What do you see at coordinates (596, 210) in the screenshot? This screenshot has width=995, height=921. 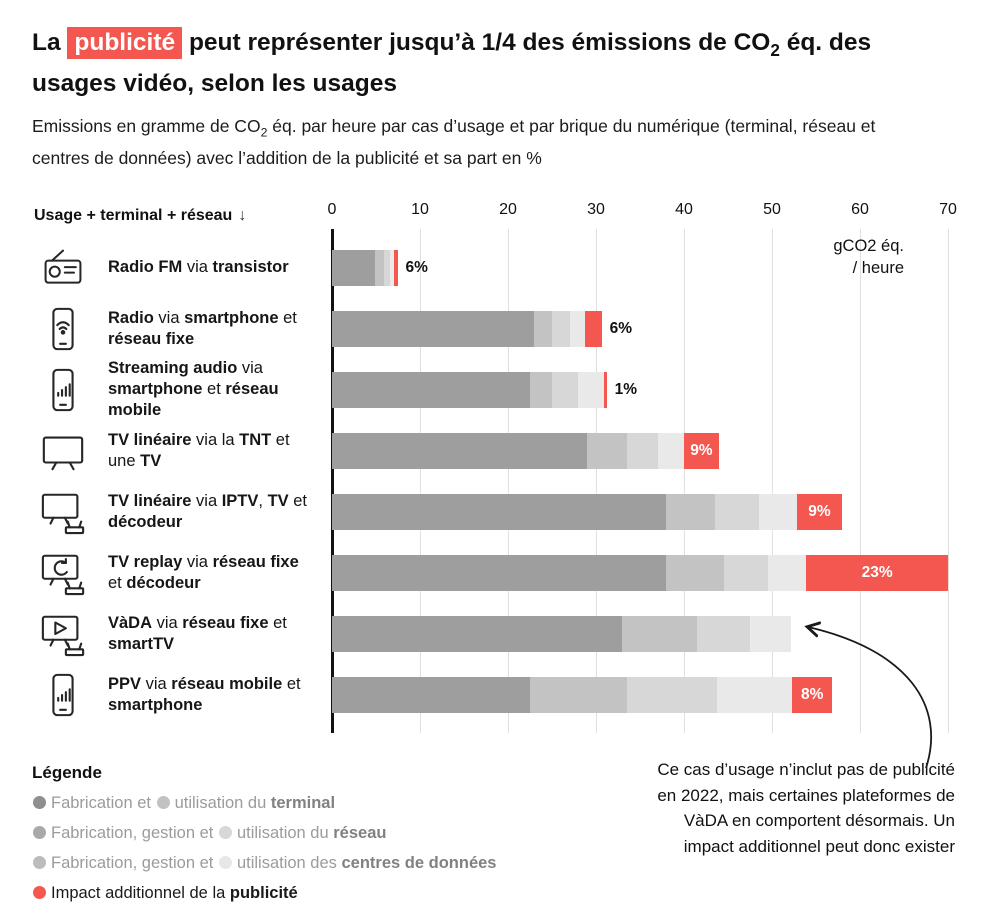 I see `x-tick-30: 30` at bounding box center [596, 210].